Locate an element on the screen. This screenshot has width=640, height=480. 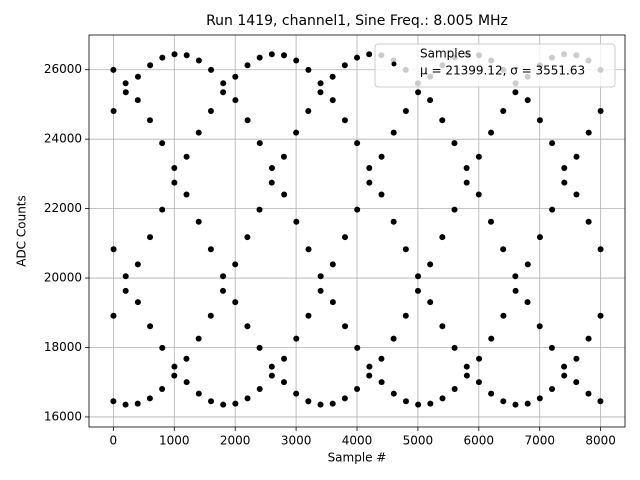
legend-marker is located at coordinates (394, 64).